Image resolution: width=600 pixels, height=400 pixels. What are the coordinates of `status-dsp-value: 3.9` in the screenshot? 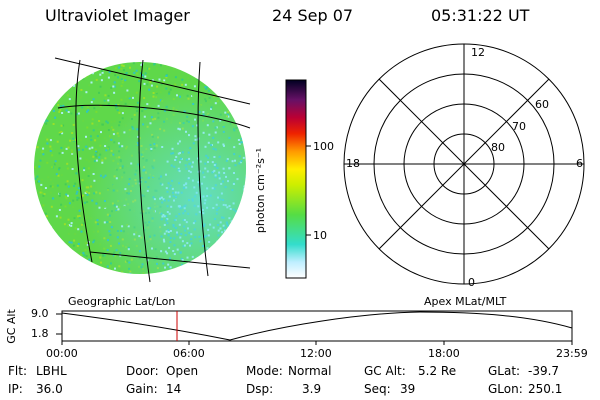 It's located at (312, 389).